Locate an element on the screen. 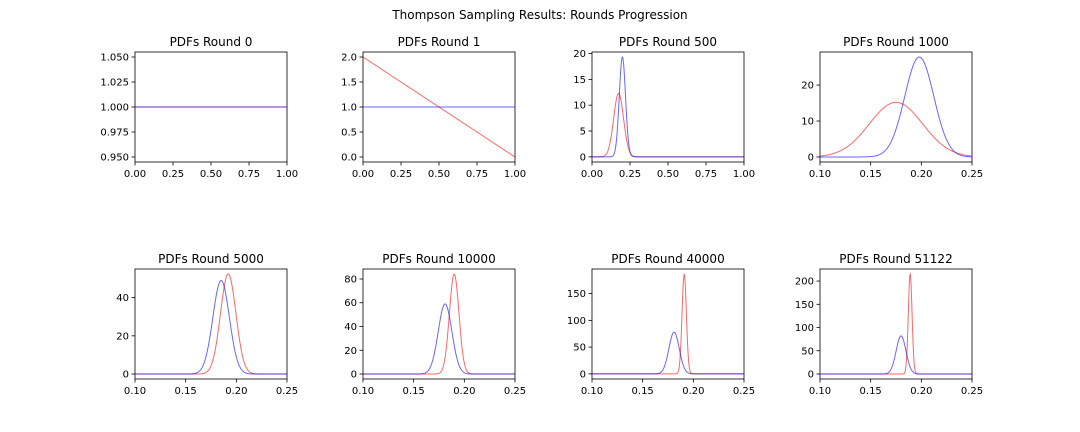 The height and width of the screenshot is (432, 1080). subplot-title: PDFs Round 51122 is located at coordinates (895, 259).